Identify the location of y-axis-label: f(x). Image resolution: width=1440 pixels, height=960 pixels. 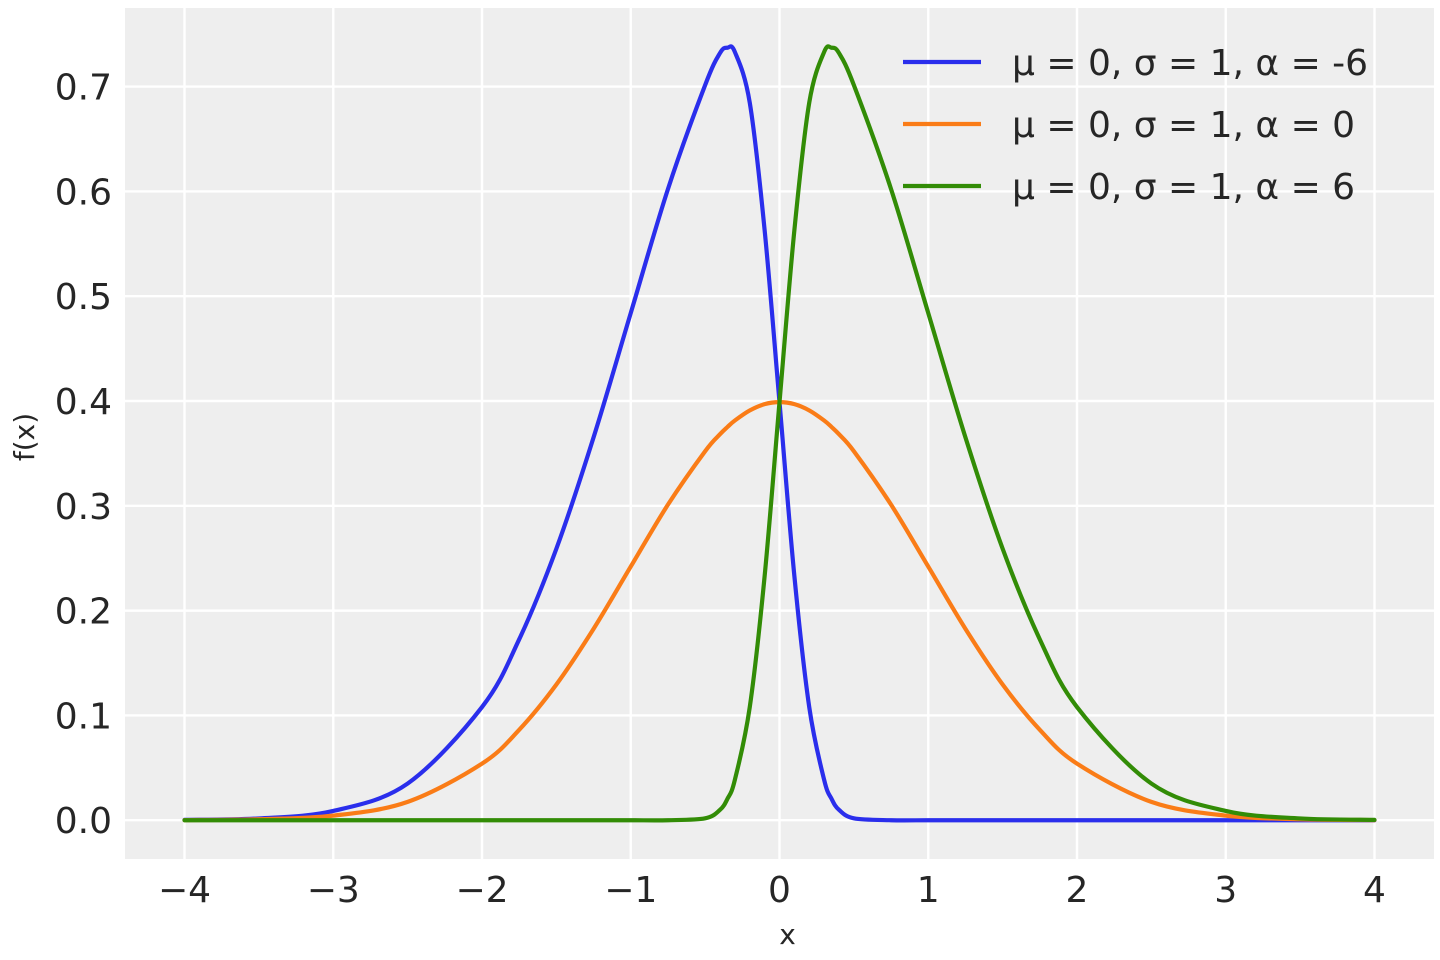
(24, 437).